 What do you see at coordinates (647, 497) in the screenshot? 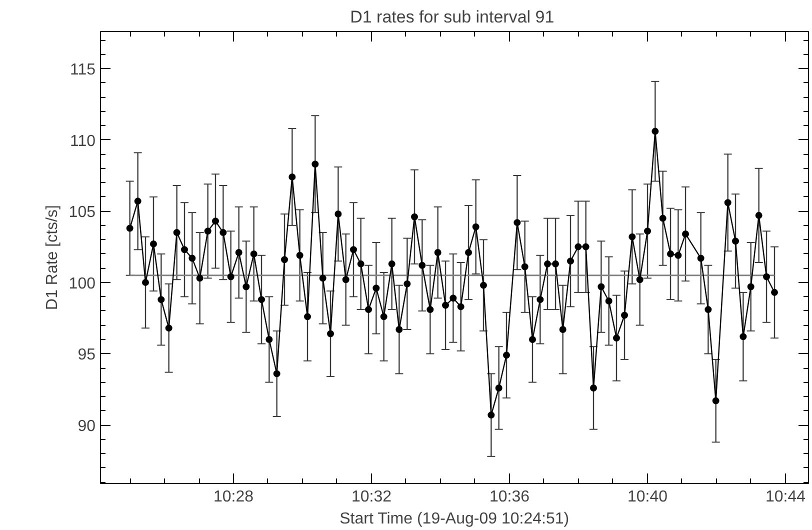
I see `x-tick-label: 10:40` at bounding box center [647, 497].